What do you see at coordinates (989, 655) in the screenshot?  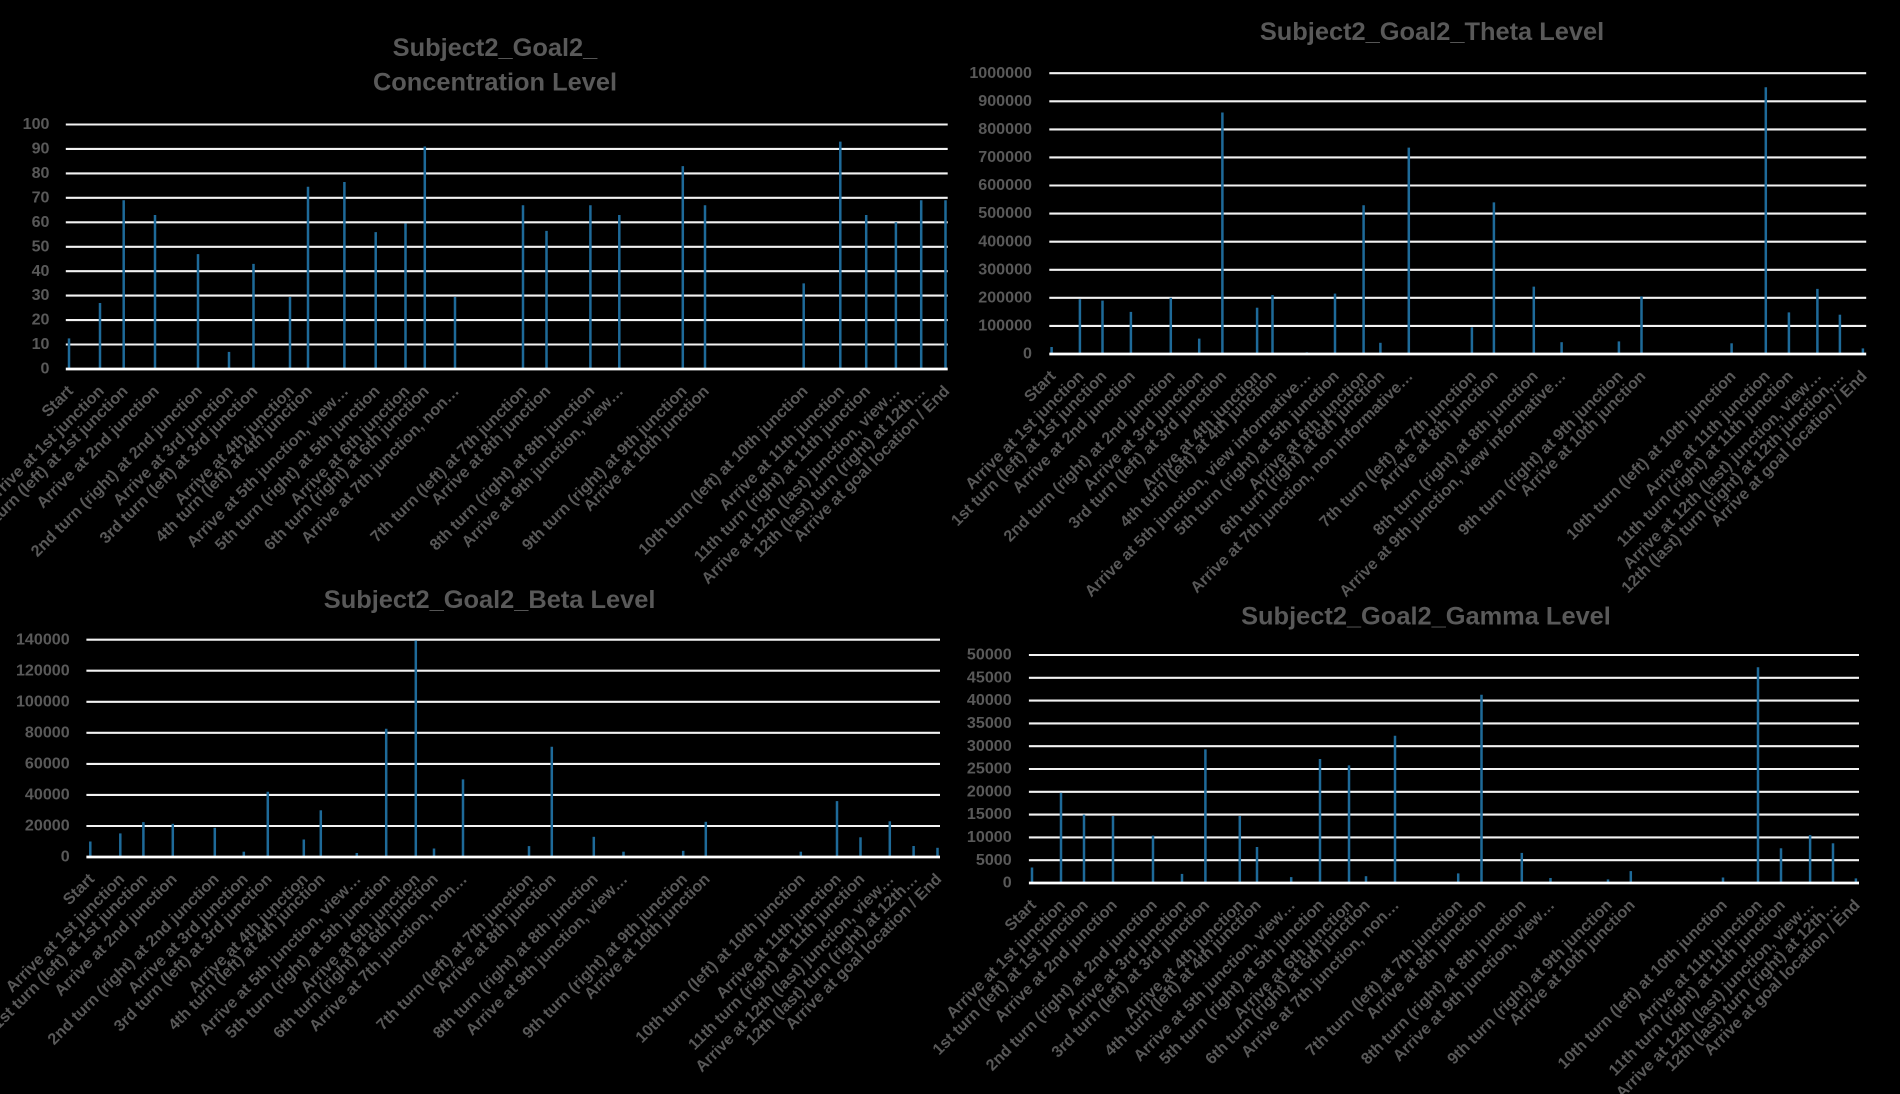 I see `svg-text: 50000` at bounding box center [989, 655].